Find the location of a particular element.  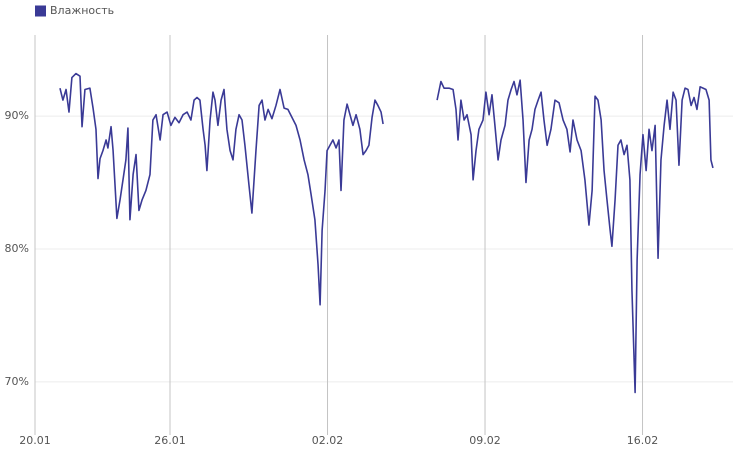

legend-label: Влажность is located at coordinates (82, 10).